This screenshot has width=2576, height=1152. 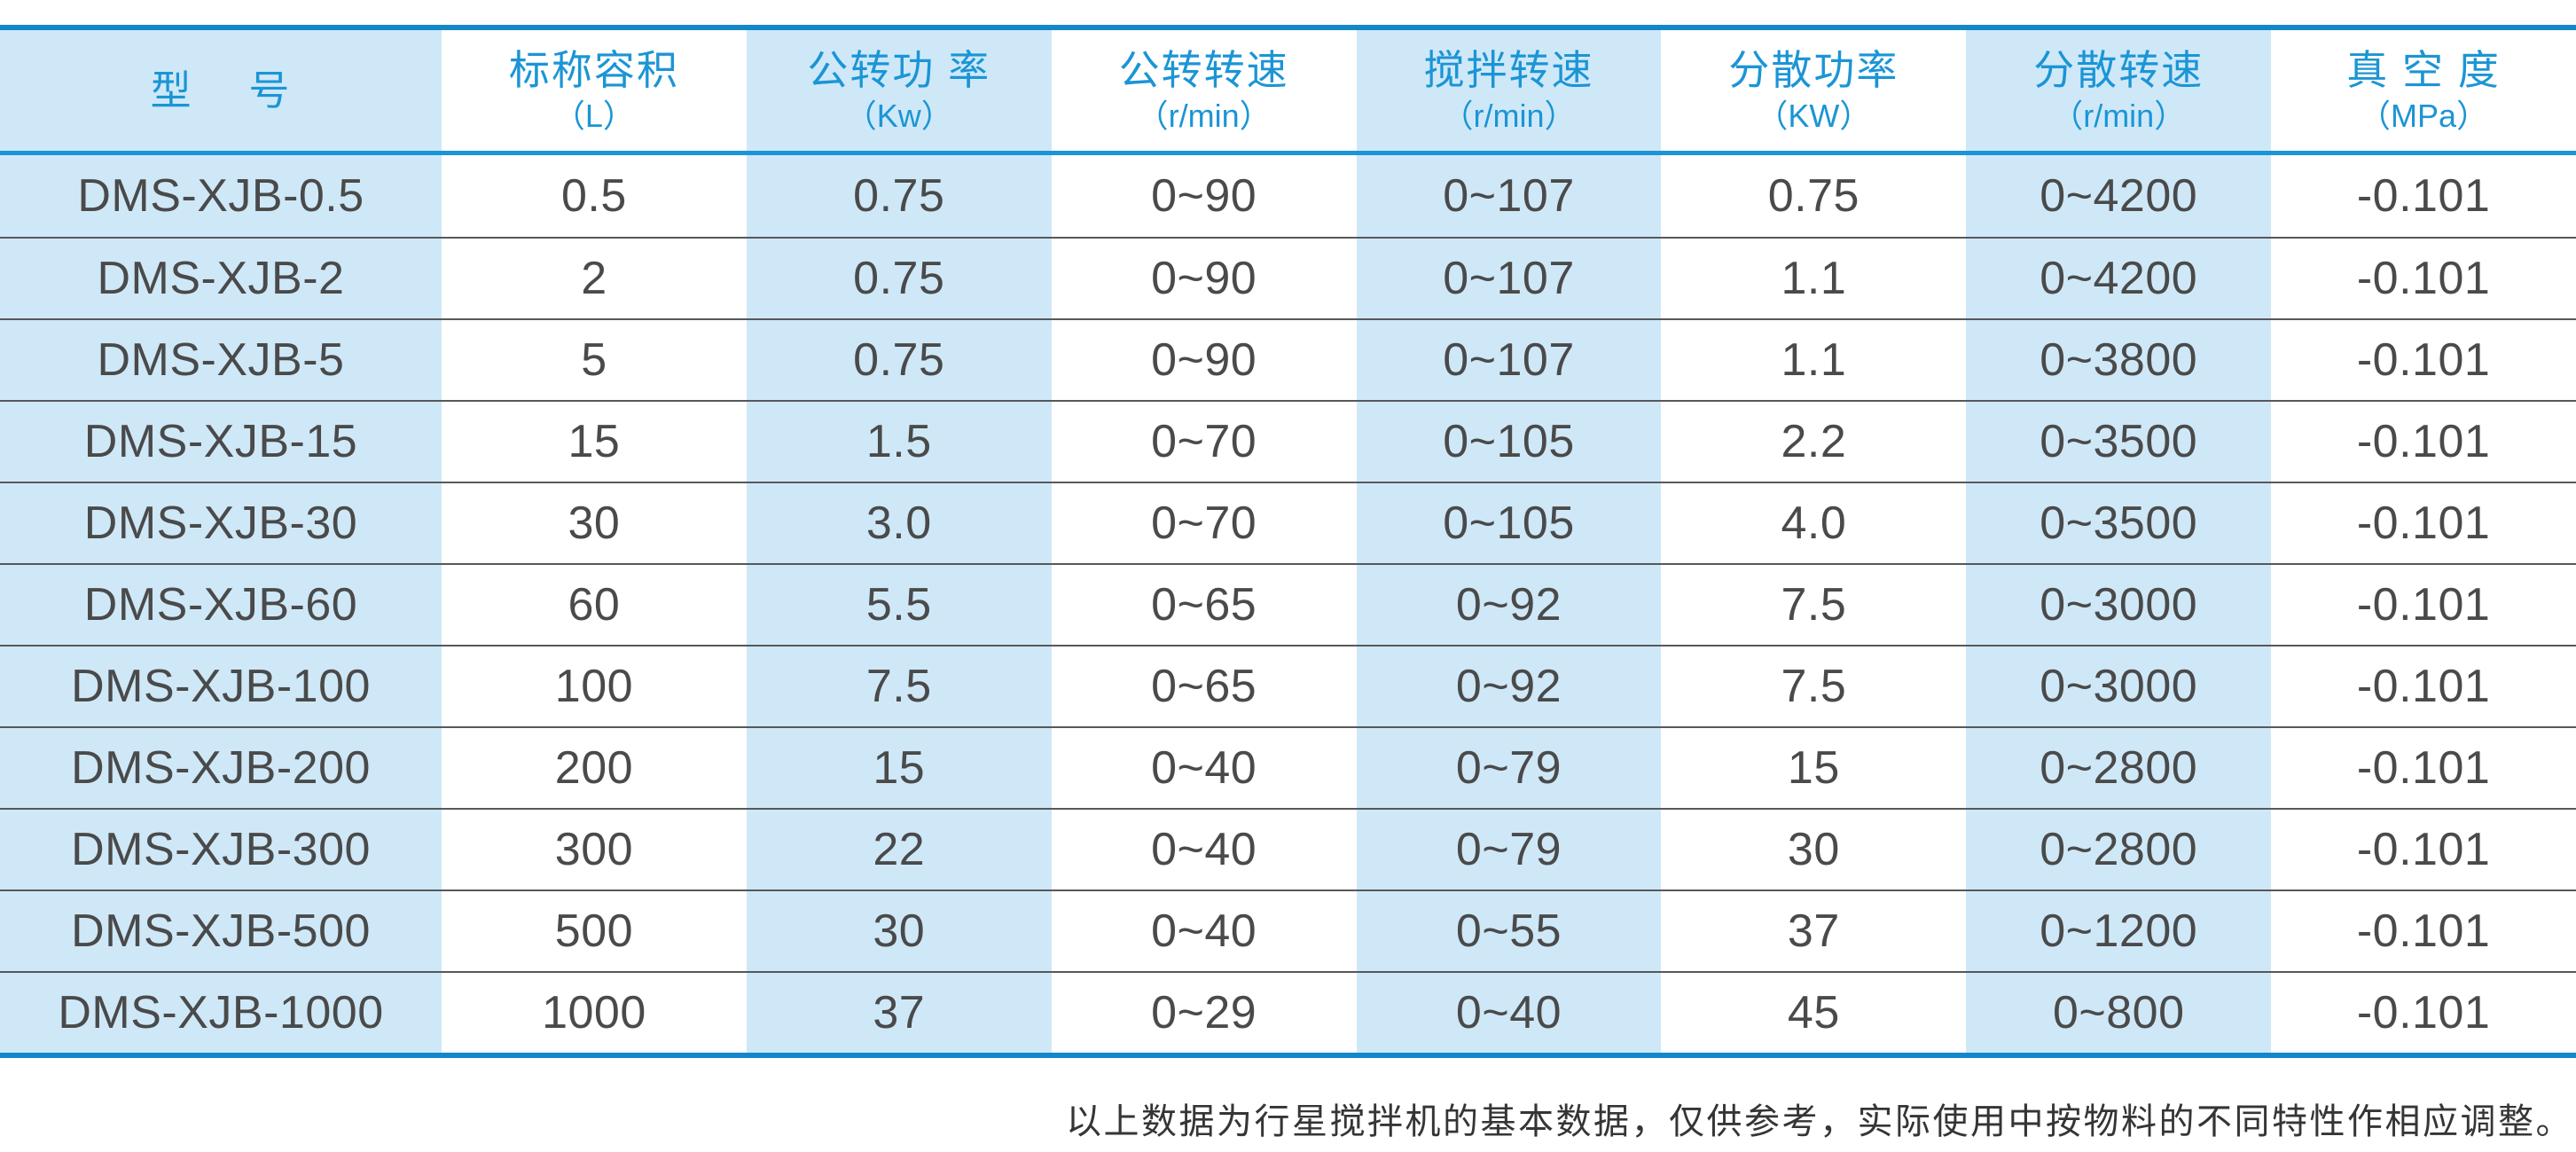 I want to click on table-row: DMS-XJB-300 300 22 0~40 0~79 30 0~2800 -0.101, so click(x=1288, y=849).